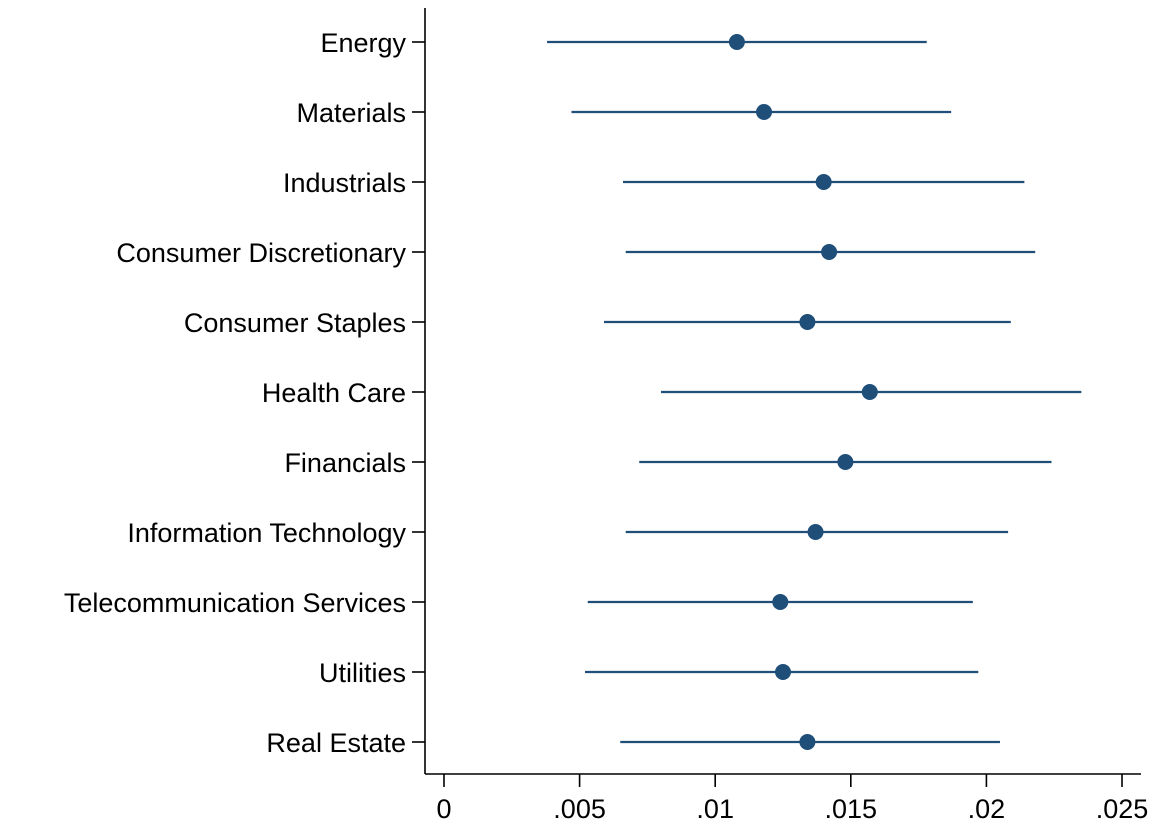 The width and height of the screenshot is (1161, 824). I want to click on category-label-health-care: Health Care, so click(334, 393).